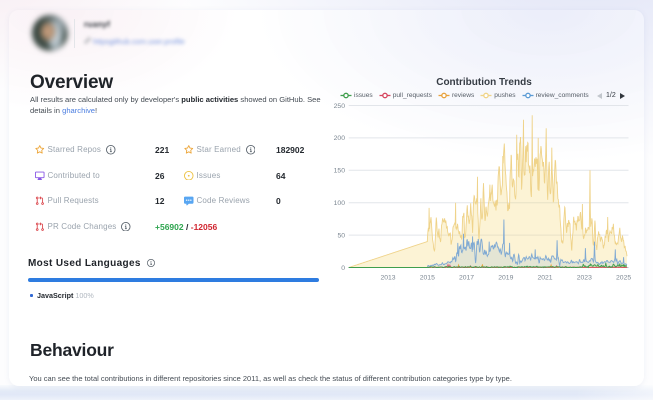  What do you see at coordinates (340, 203) in the screenshot?
I see `svg-text: 100` at bounding box center [340, 203].